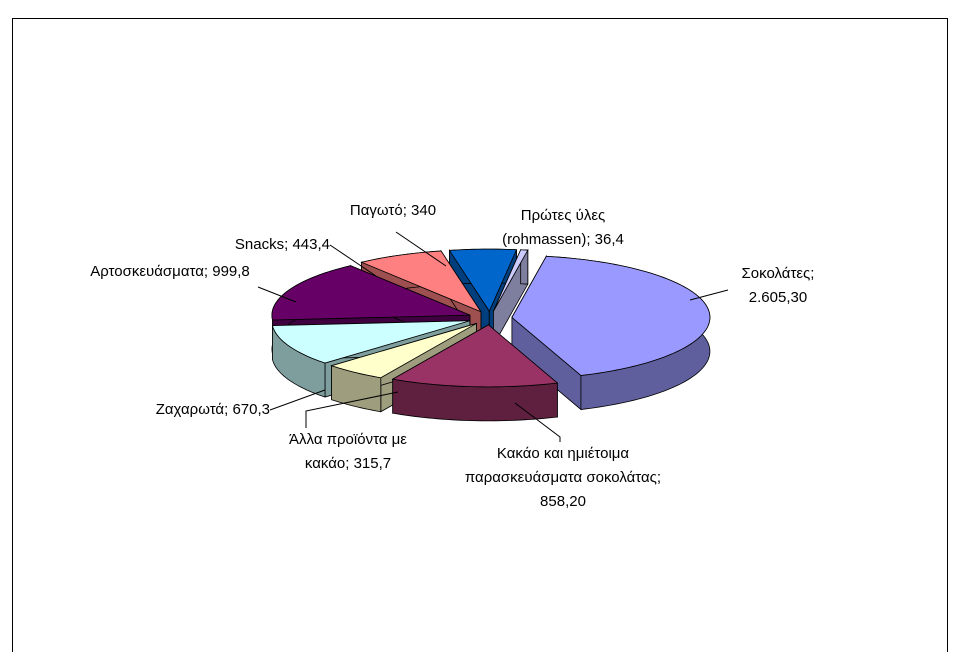 The image size is (961, 652). Describe the element at coordinates (419, 210) in the screenshot. I see `label-value: 340` at that location.